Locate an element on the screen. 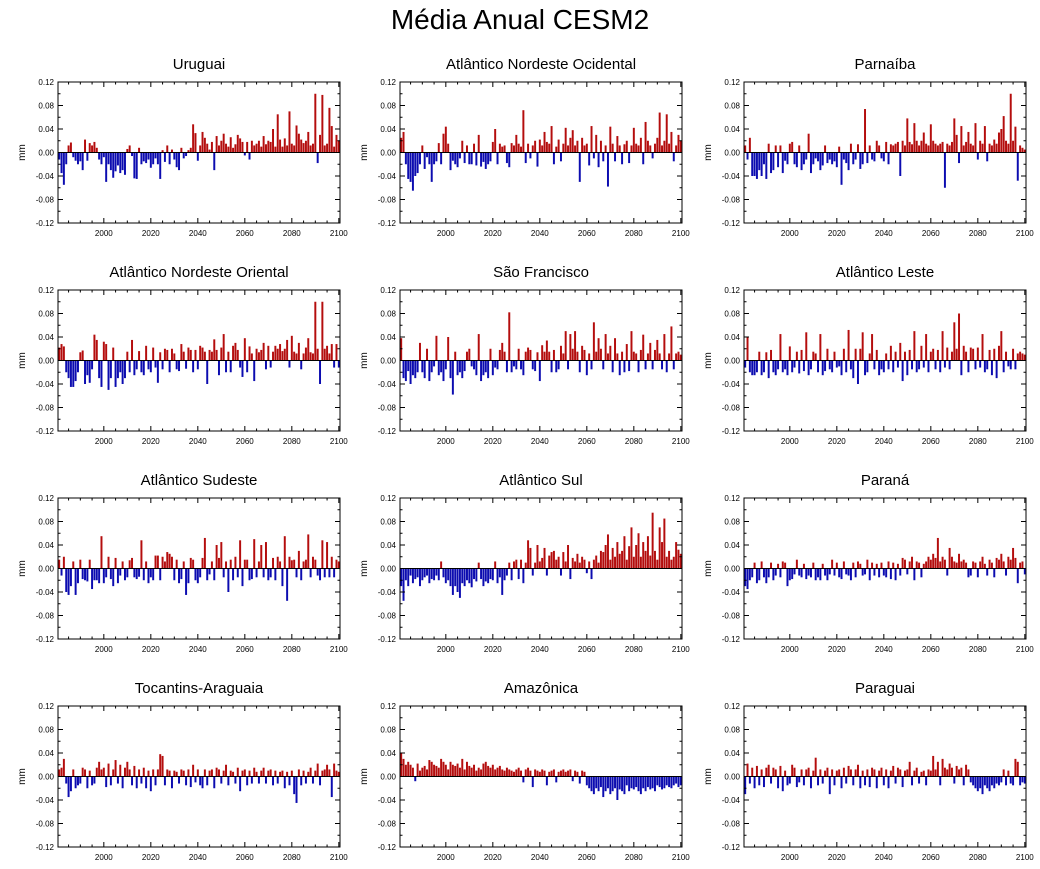  panel-title: Atlântico Nordeste Oriental is located at coordinates (198, 272).